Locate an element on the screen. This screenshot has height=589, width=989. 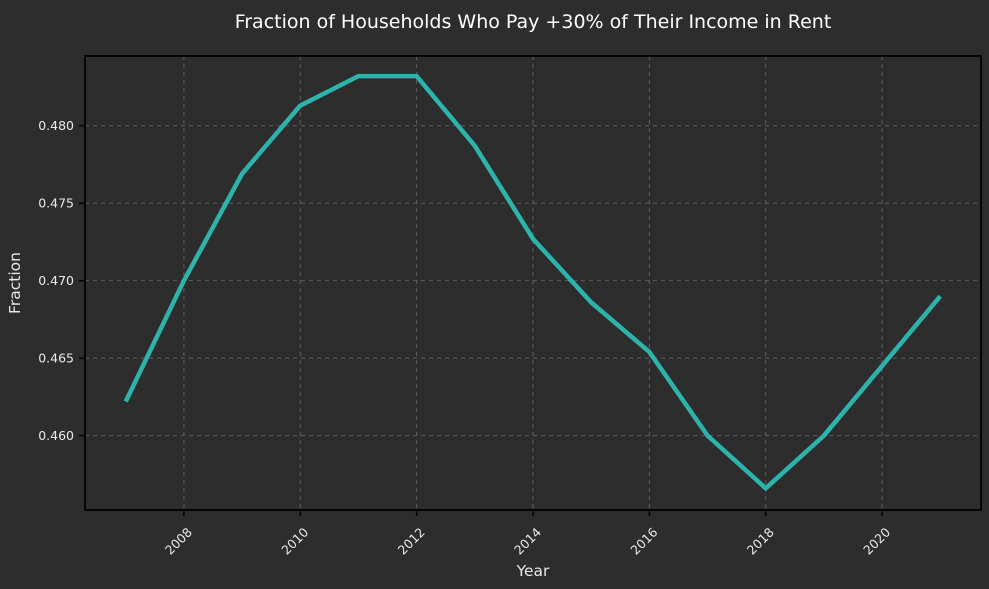
y-tick-label: 0.475 is located at coordinates (56, 203).